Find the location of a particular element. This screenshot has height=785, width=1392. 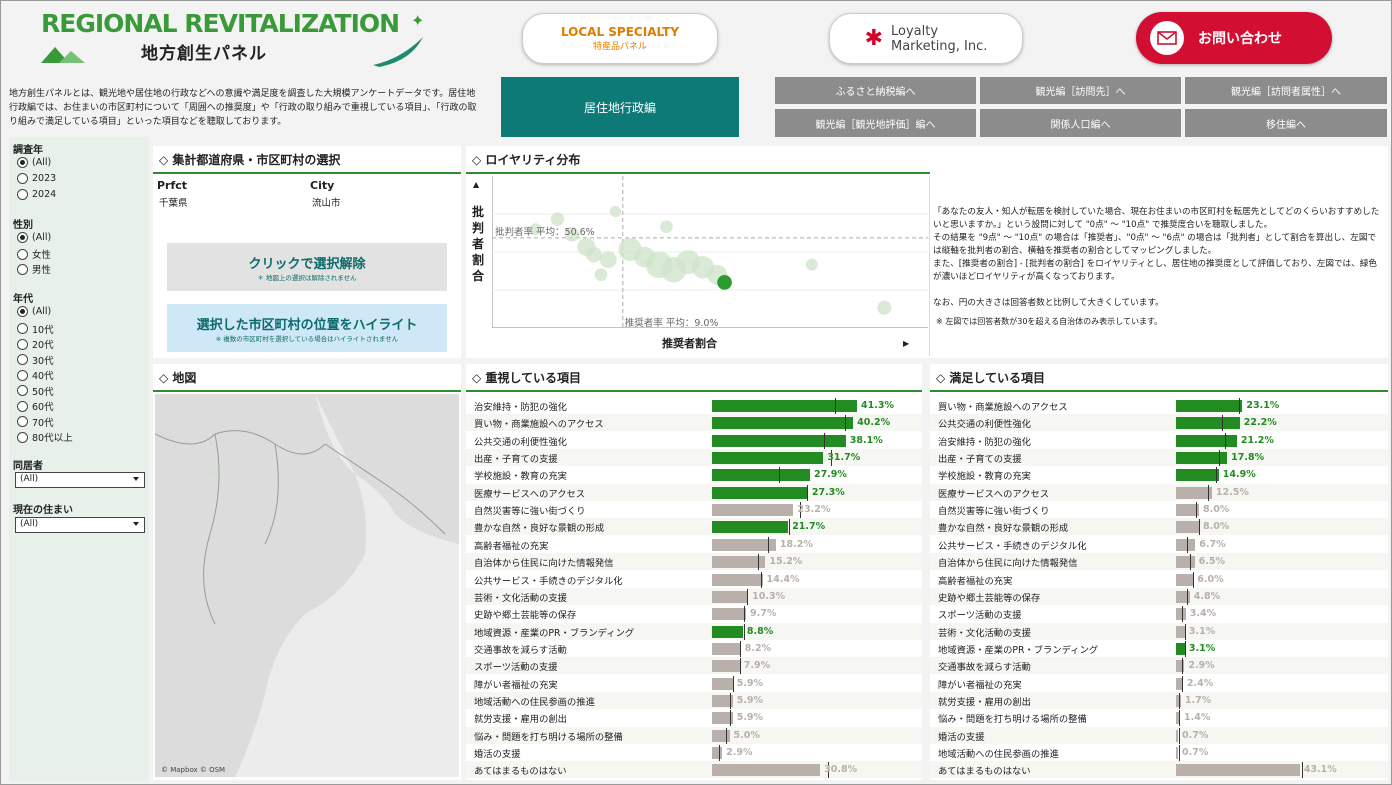

bar-row: 公共交通の利便性強化 22.2% is located at coordinates (1159, 423).